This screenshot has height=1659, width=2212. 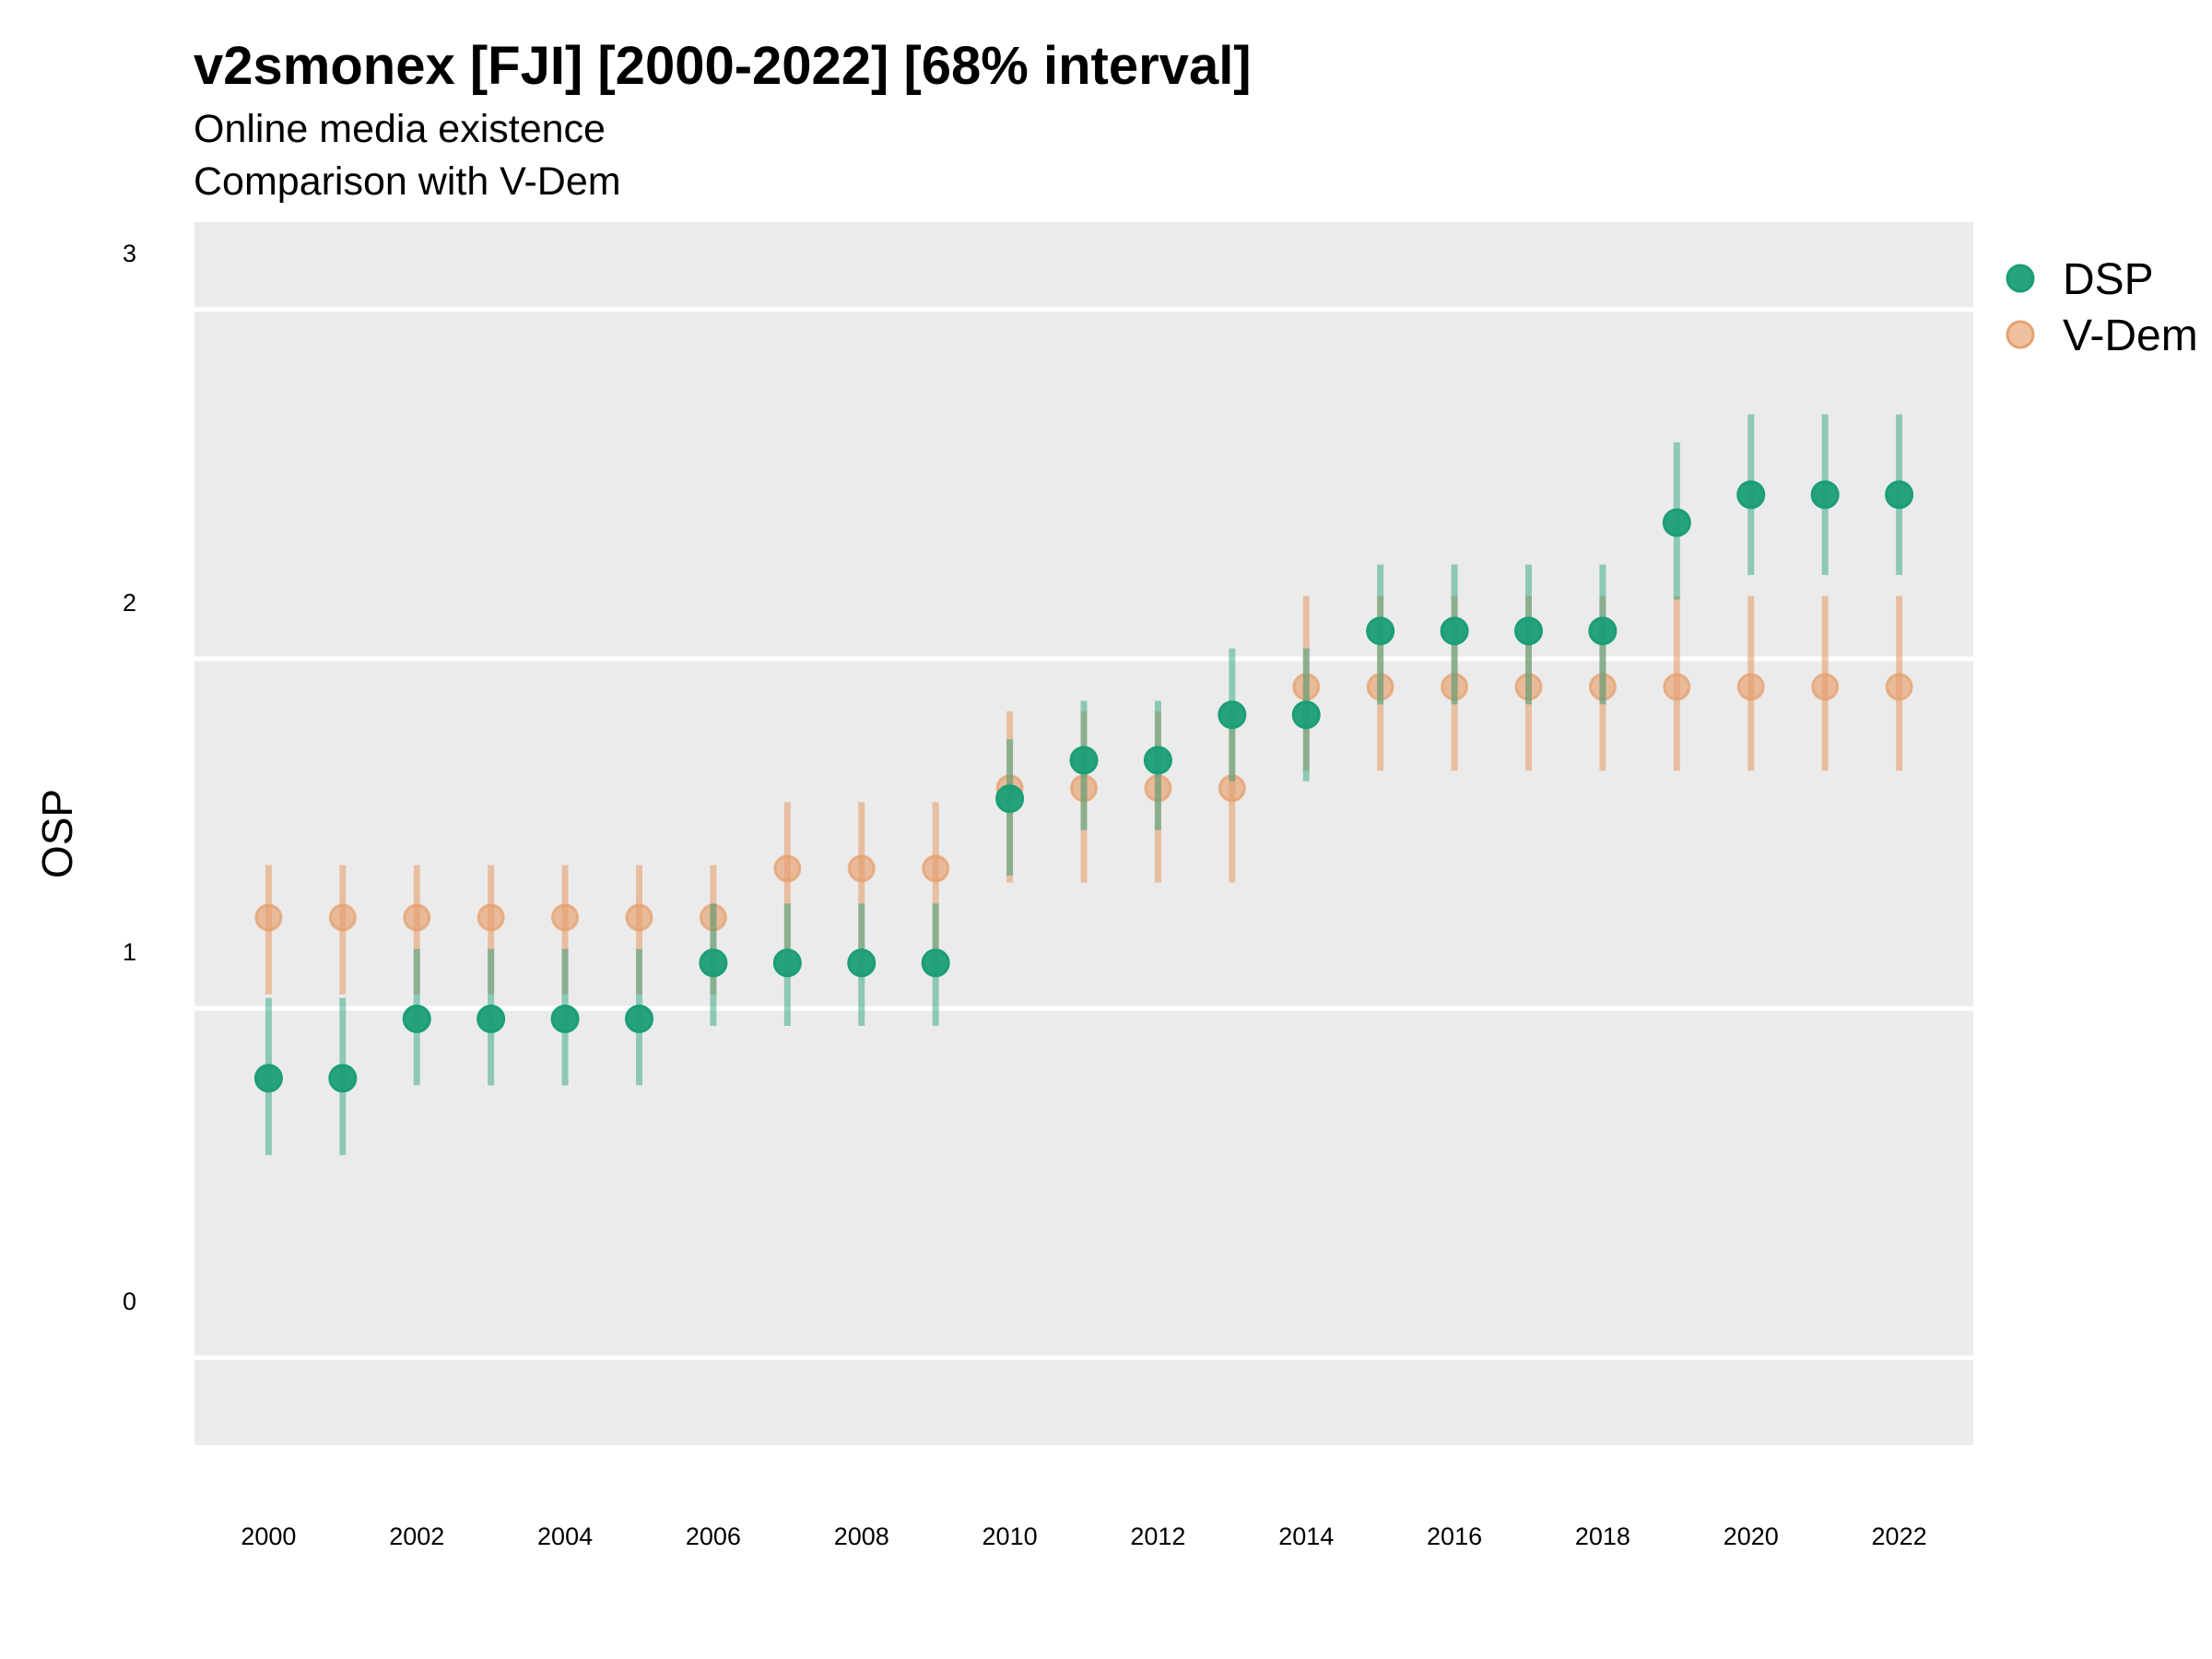 What do you see at coordinates (565, 1536) in the screenshot?
I see `x-tick-label: 2004` at bounding box center [565, 1536].